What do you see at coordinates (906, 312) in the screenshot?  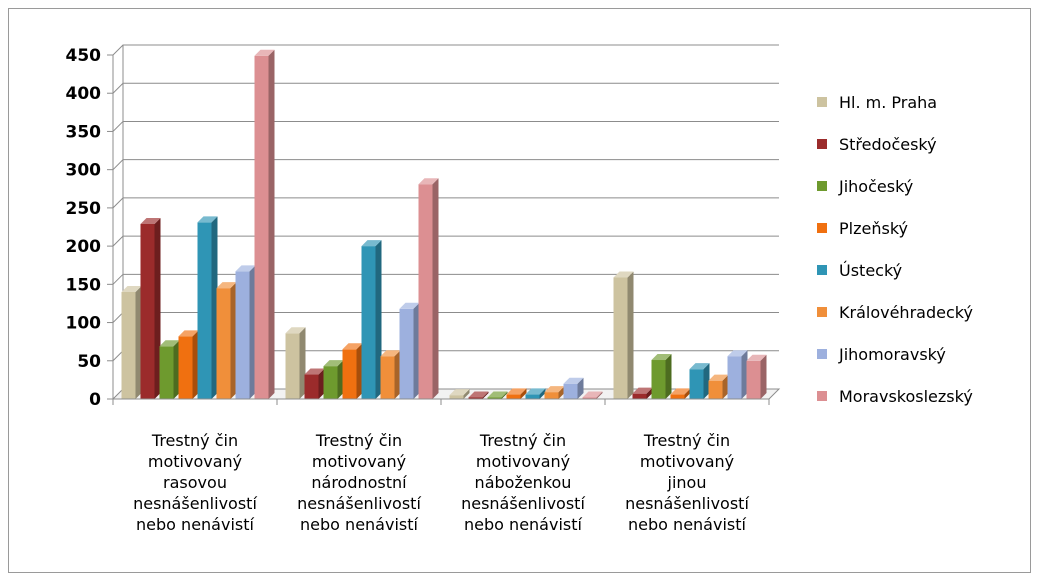 I see `legend-label: Královéhradecký` at bounding box center [906, 312].